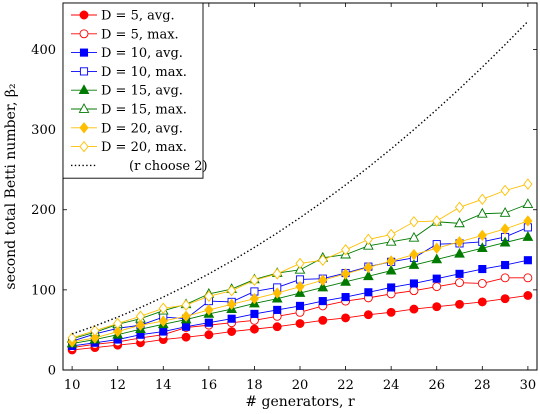  I want to click on legend-item: D = 20, max., so click(129, 147).